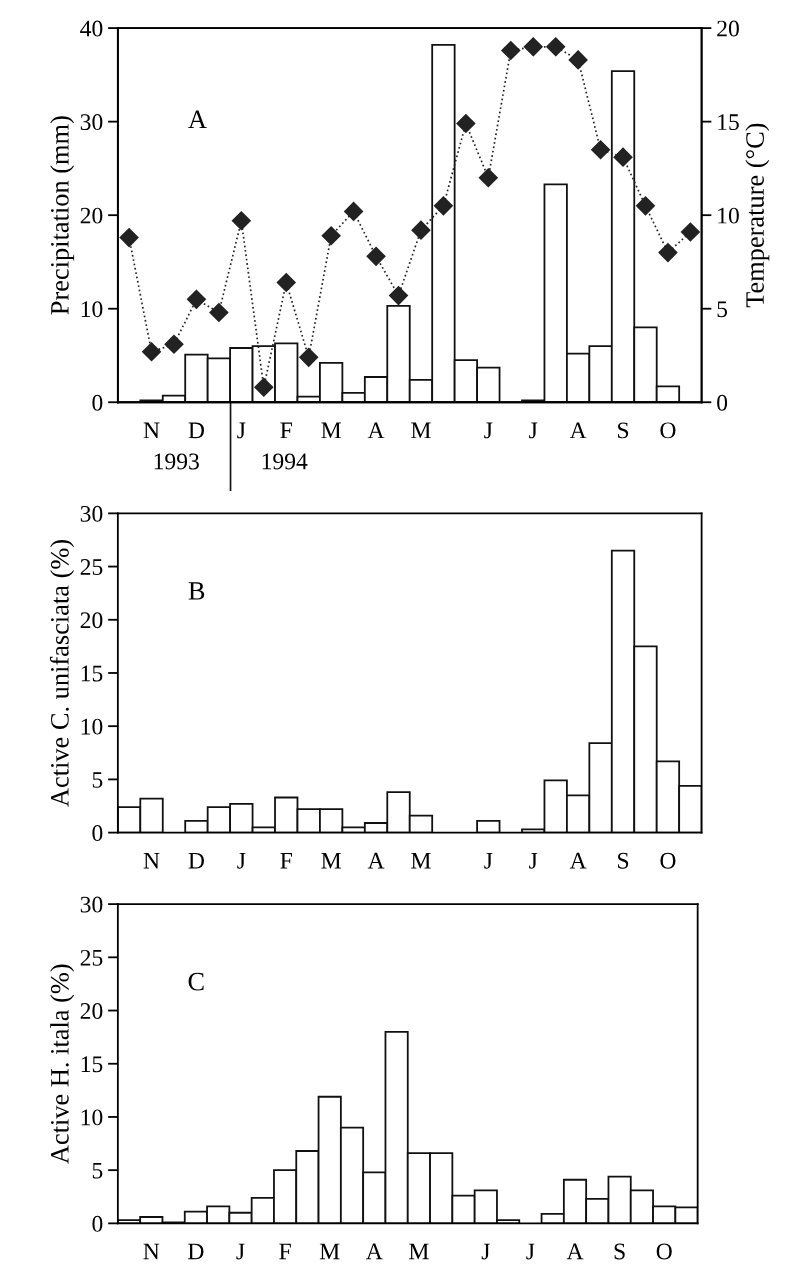 This screenshot has width=791, height=1277. I want to click on y2-tick-label: 20, so click(728, 28).